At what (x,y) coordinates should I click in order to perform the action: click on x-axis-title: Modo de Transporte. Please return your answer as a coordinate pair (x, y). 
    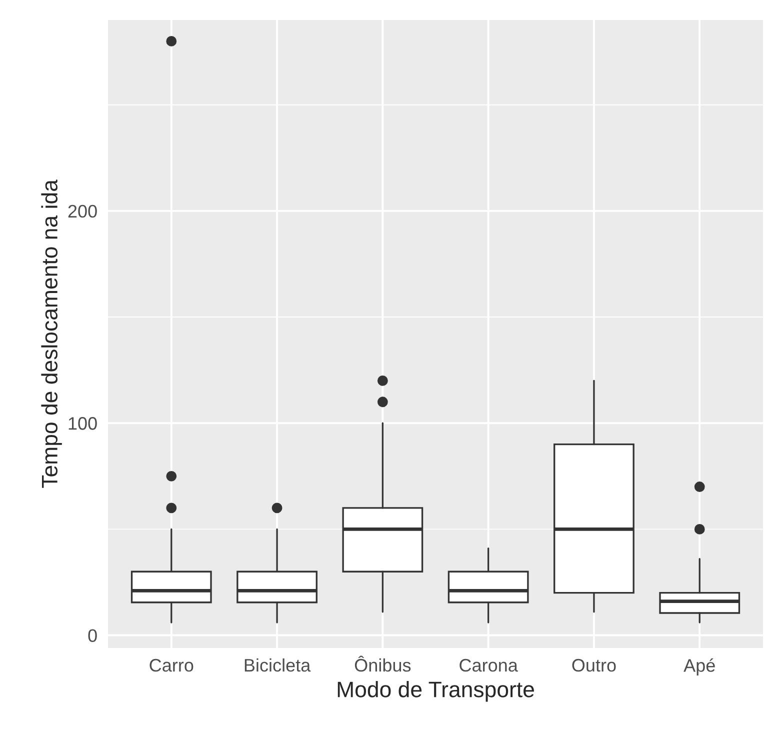
    Looking at the image, I should click on (436, 691).